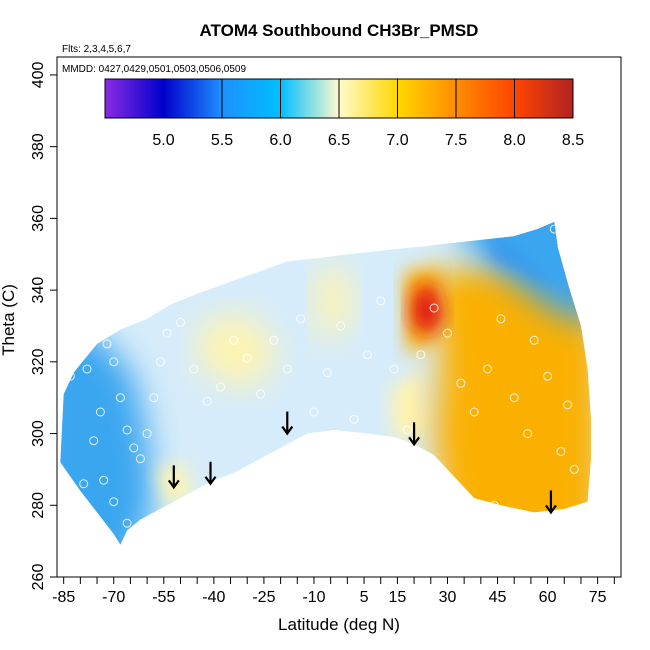 Image resolution: width=650 pixels, height=650 pixels. Describe the element at coordinates (38, 433) in the screenshot. I see `y-tick-label: 300` at that location.